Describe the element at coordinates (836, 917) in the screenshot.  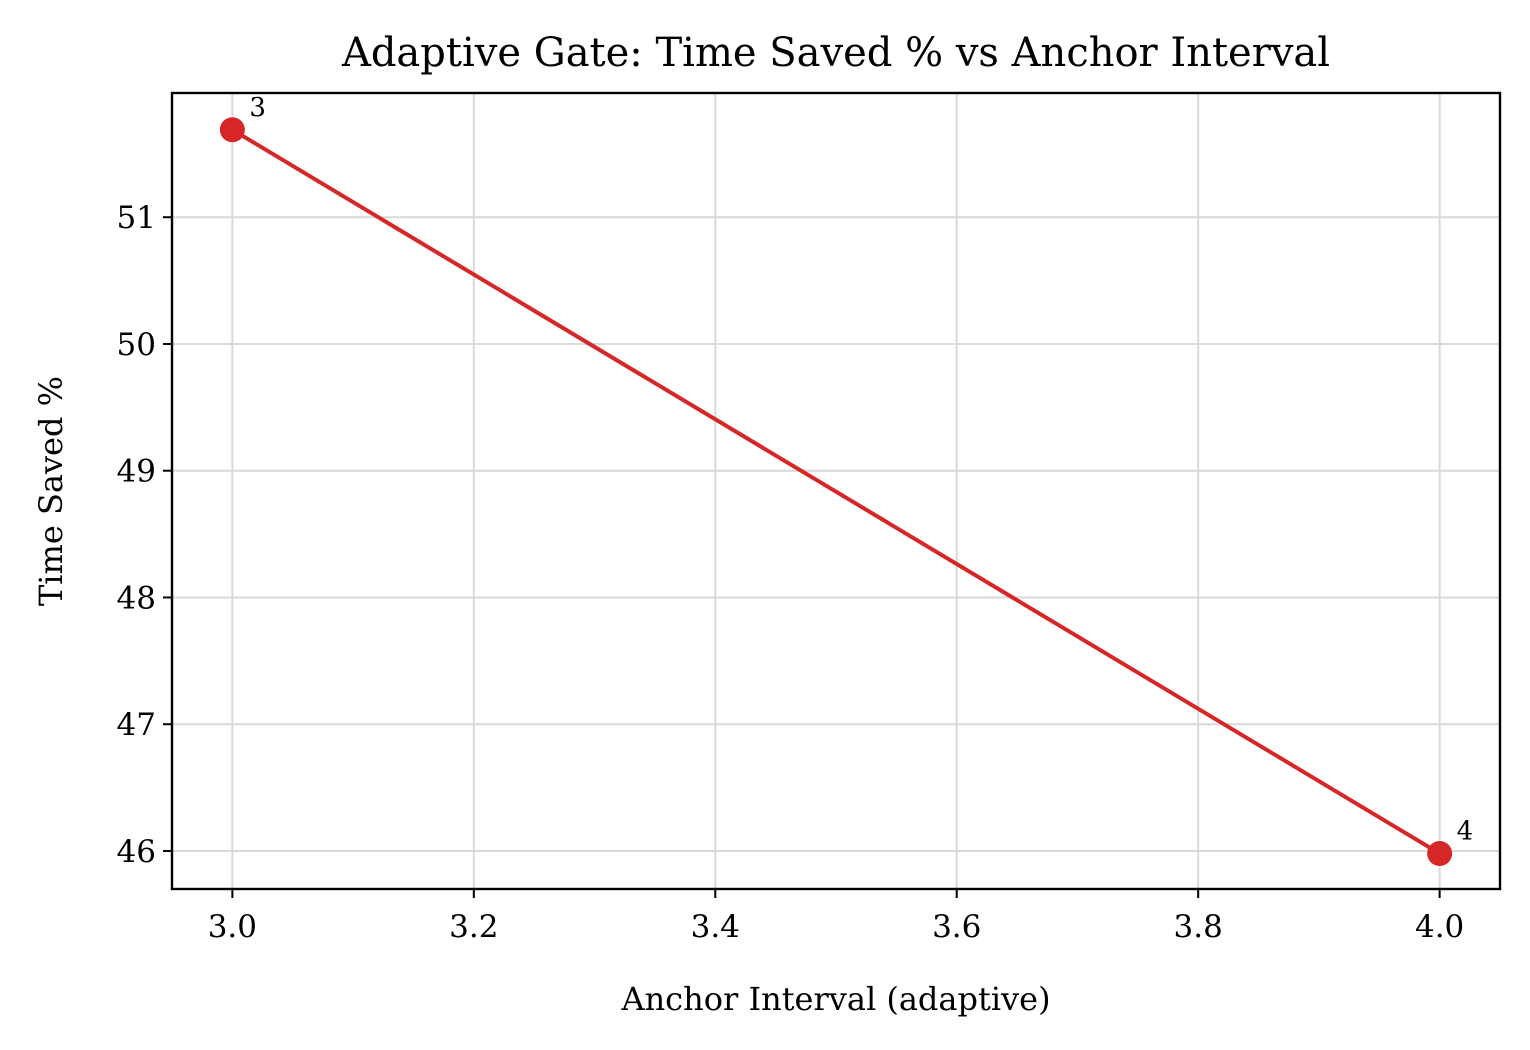
I see `x-axis: 3.0 3.2 3.4 3.6 3.8 4.0` at that location.